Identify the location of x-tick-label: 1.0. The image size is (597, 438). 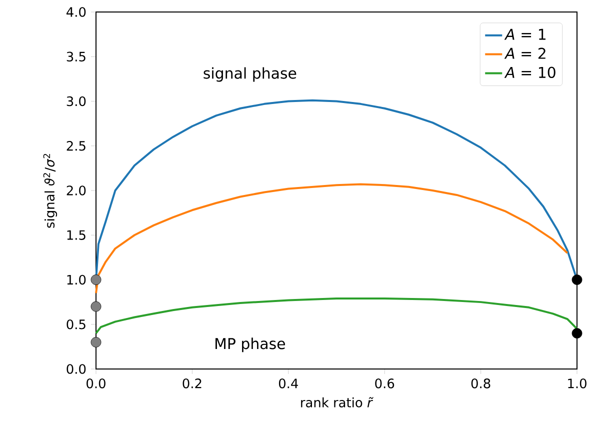
(577, 383).